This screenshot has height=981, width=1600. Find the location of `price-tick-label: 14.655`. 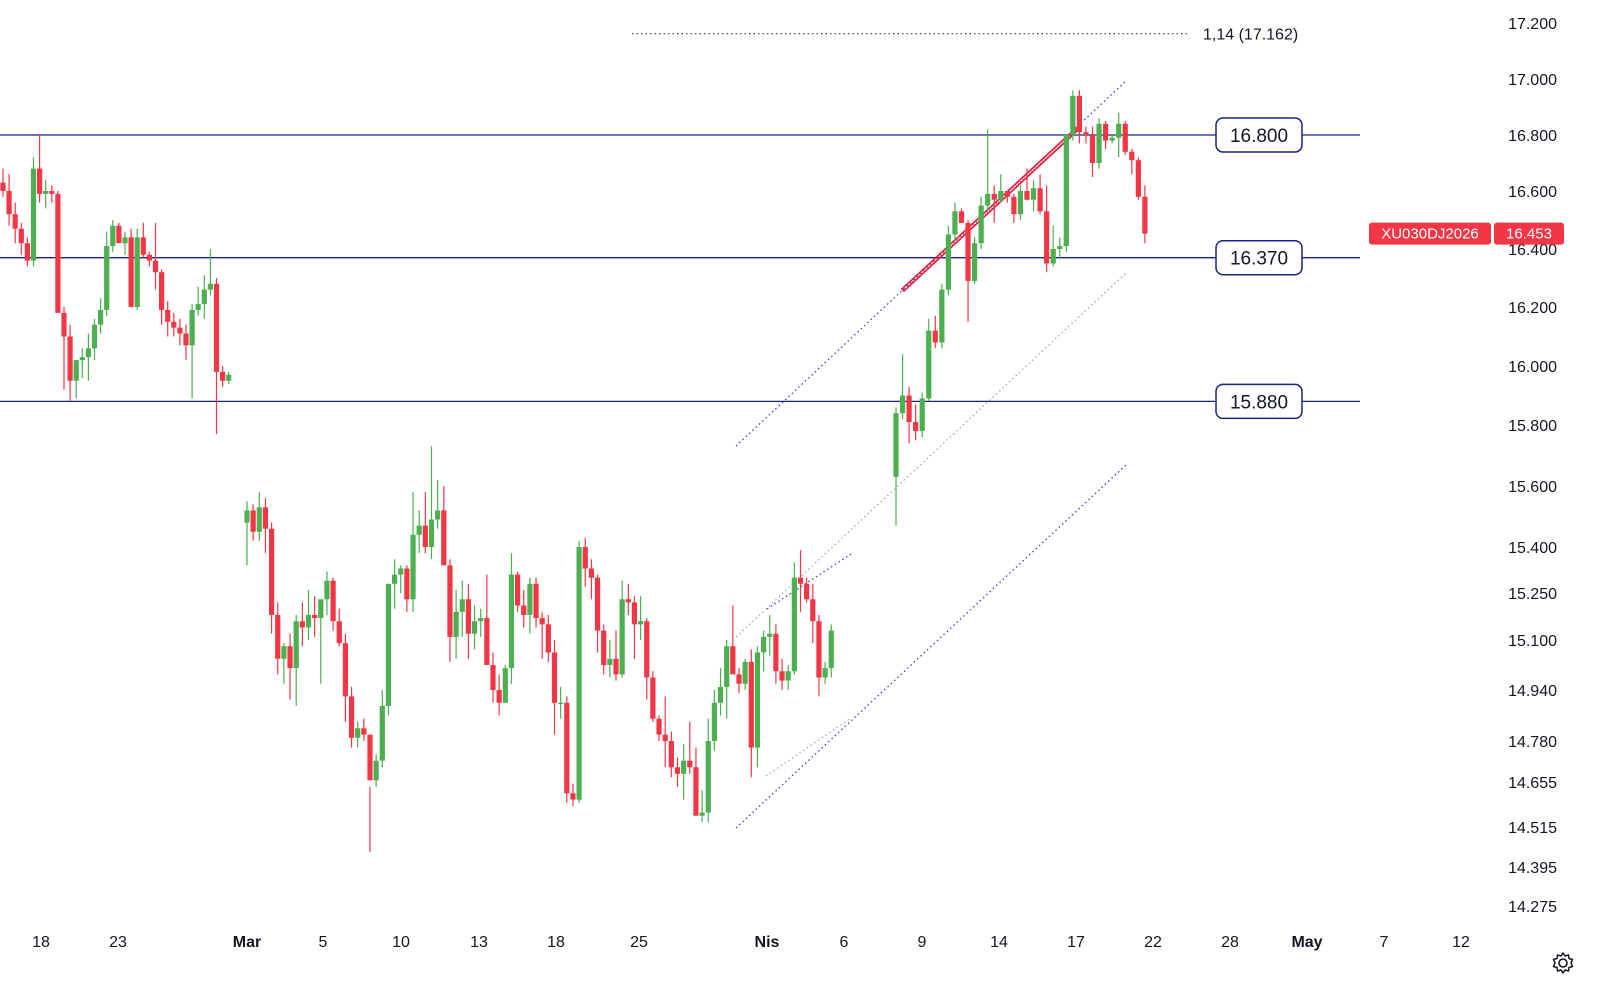

price-tick-label: 14.655 is located at coordinates (1532, 783).